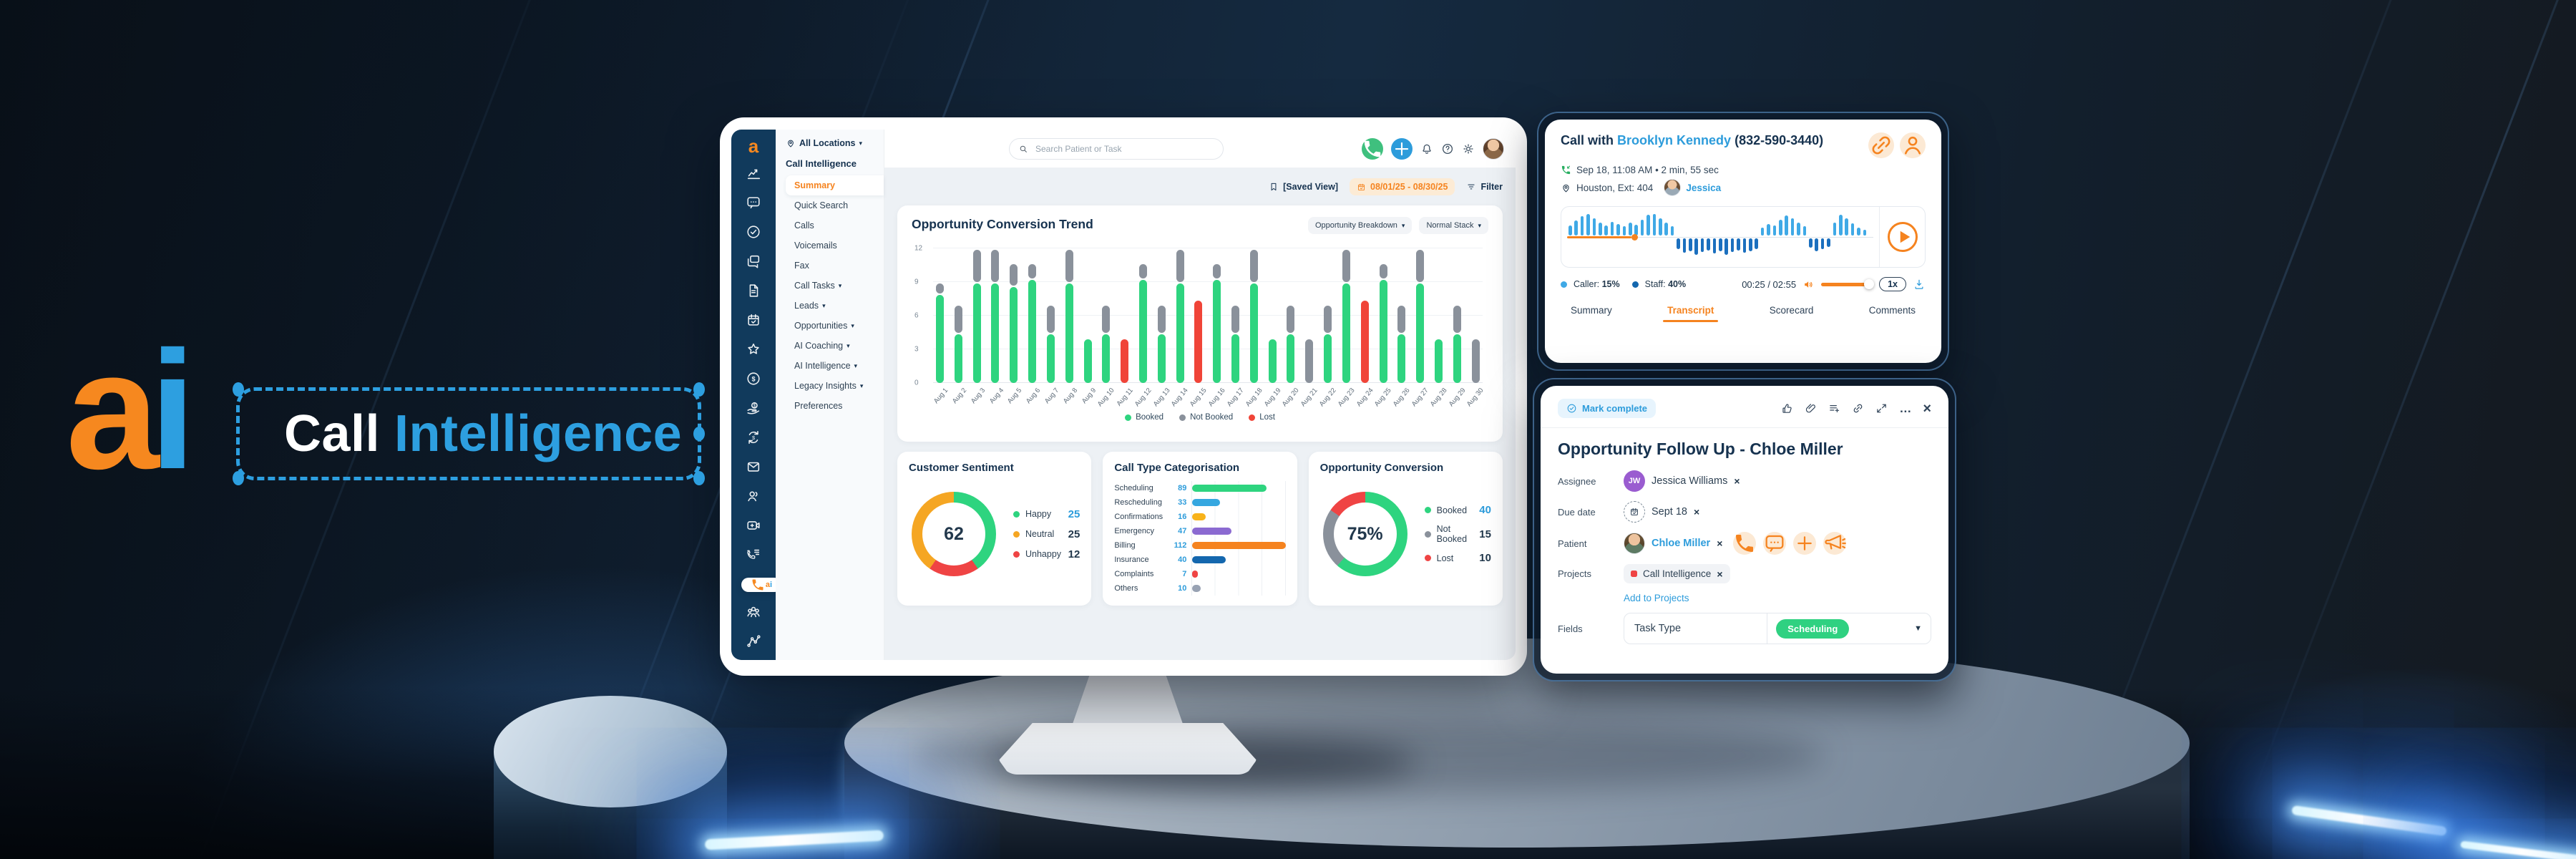 This screenshot has height=859, width=2576. I want to click on attachment-icon, so click(1811, 408).